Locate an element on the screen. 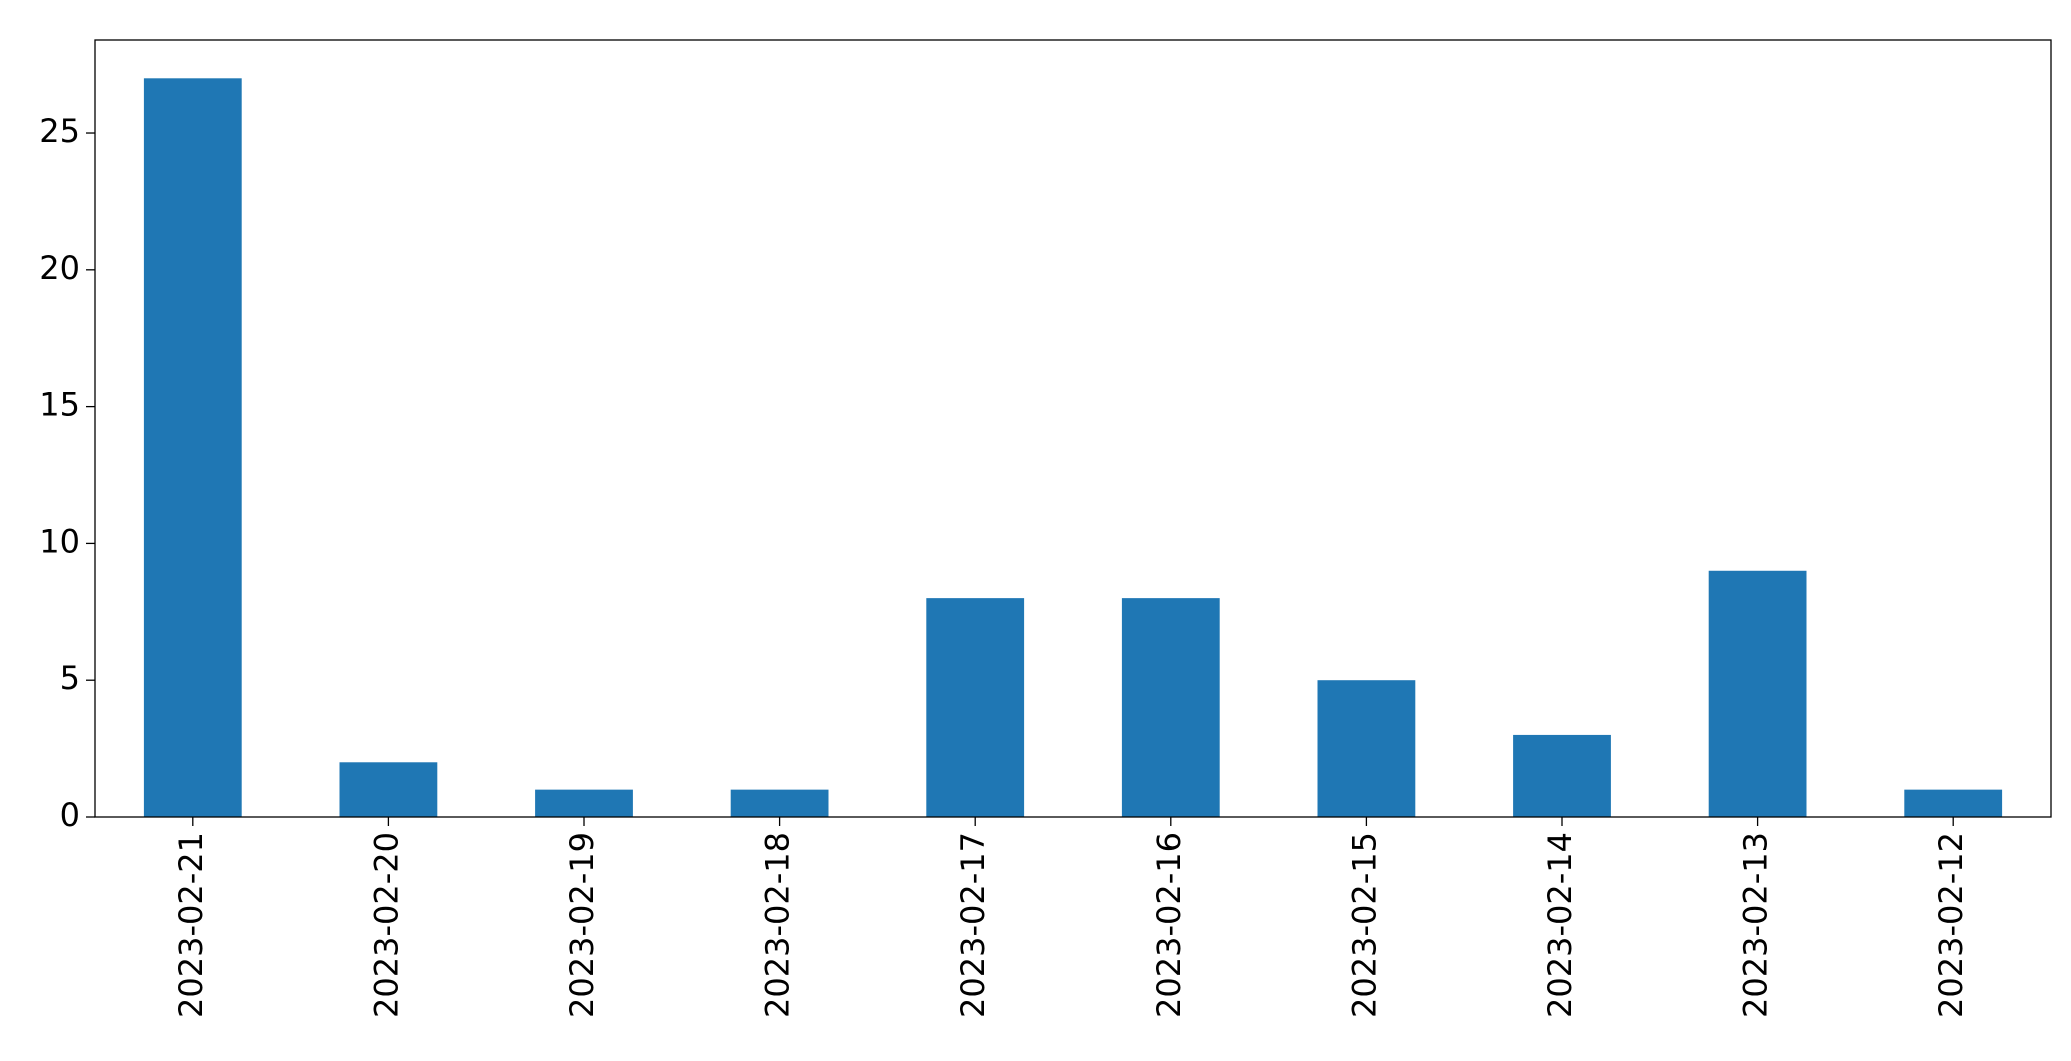 This screenshot has width=2071, height=1061. y-tick-label: 10 is located at coordinates (59, 541).